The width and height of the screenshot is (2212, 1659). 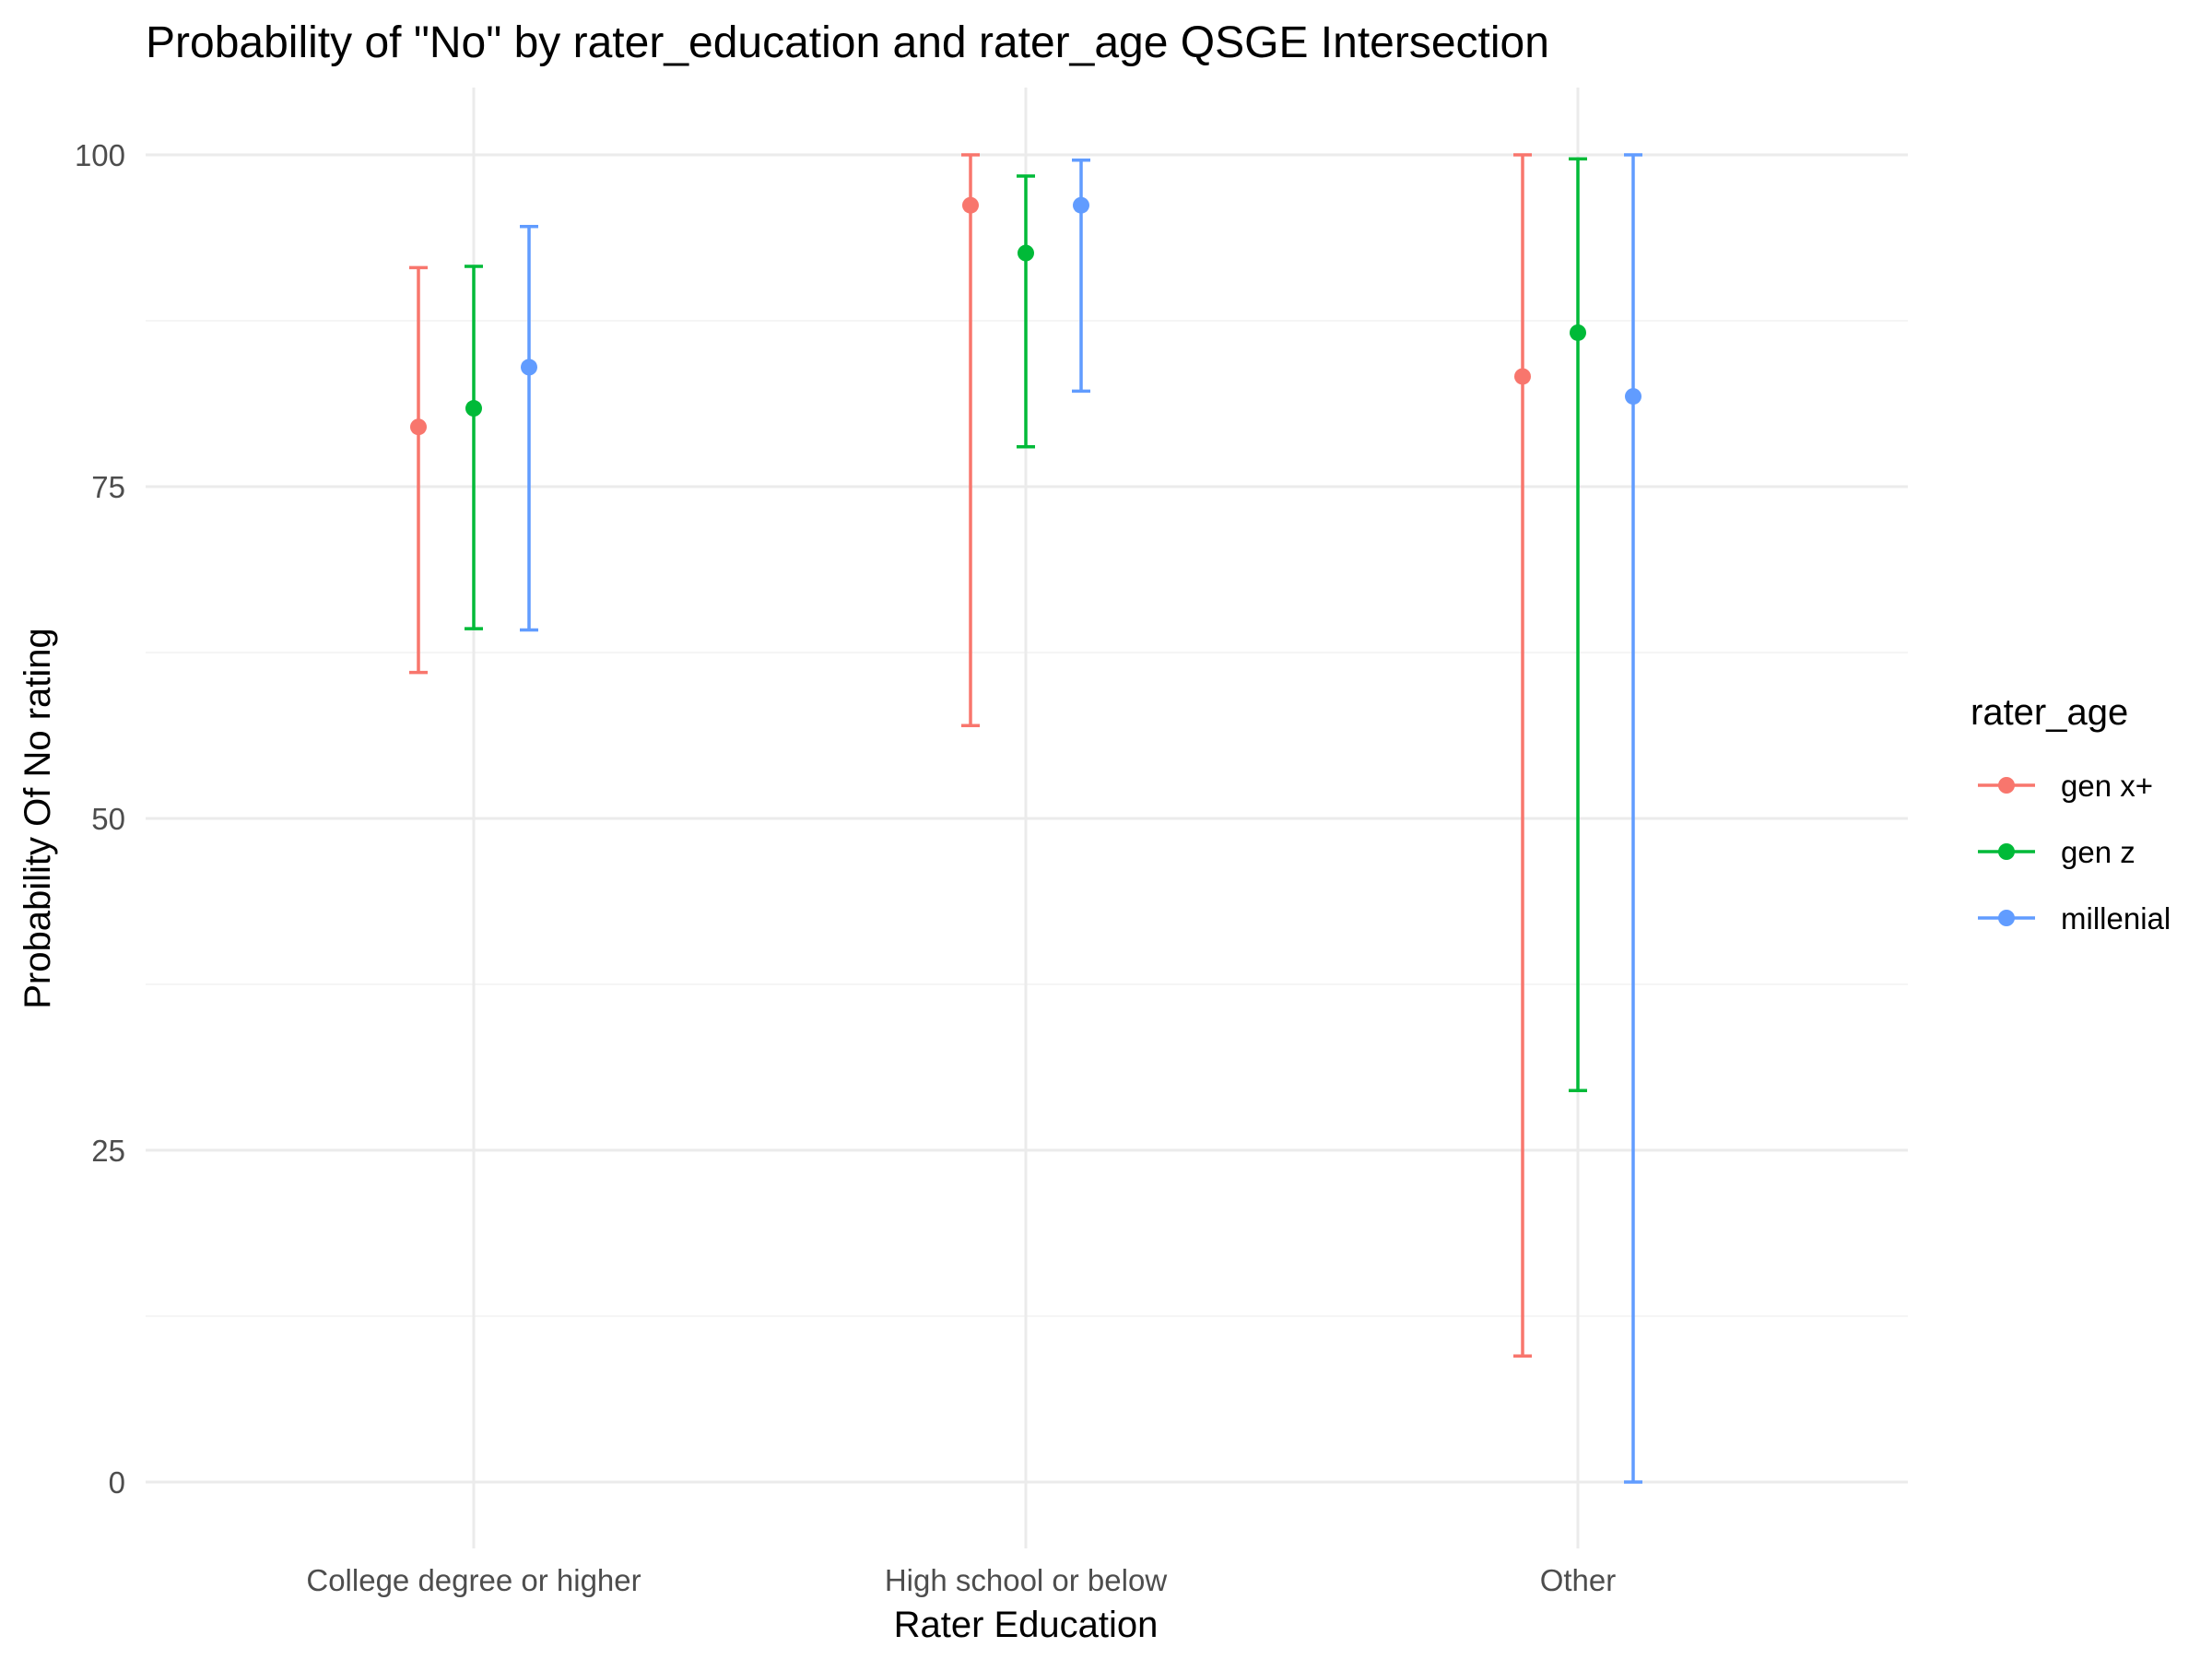 What do you see at coordinates (108, 487) in the screenshot?
I see `y-tick-label: 75` at bounding box center [108, 487].